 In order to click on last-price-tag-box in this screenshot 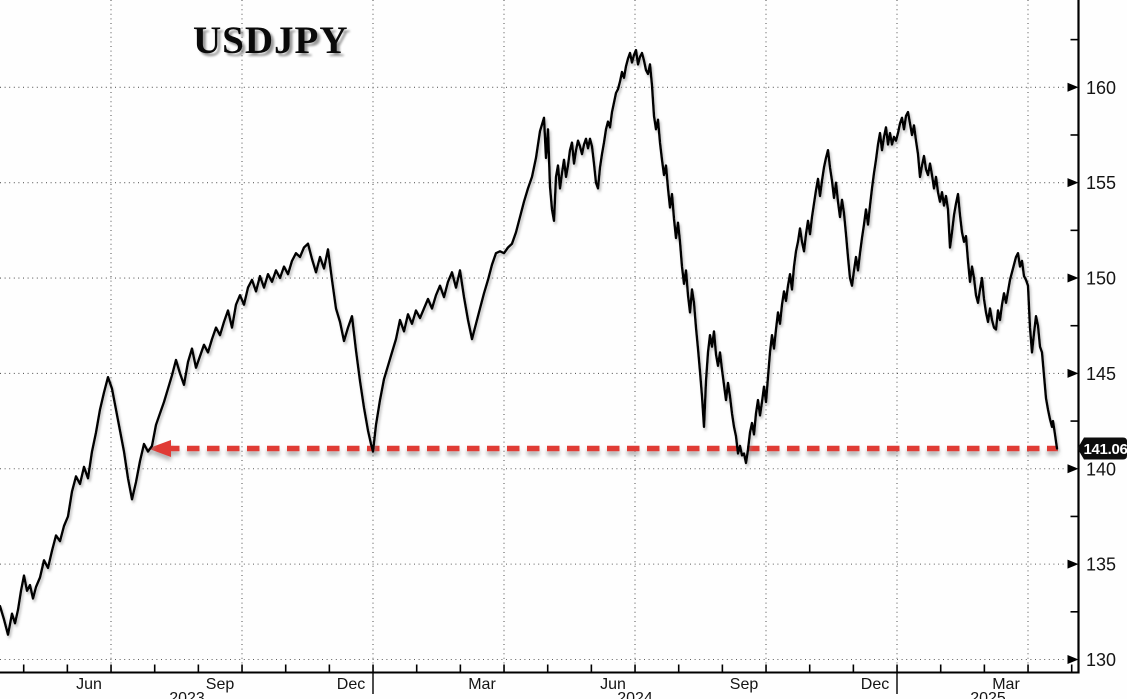, I will do `click(1102, 448)`.